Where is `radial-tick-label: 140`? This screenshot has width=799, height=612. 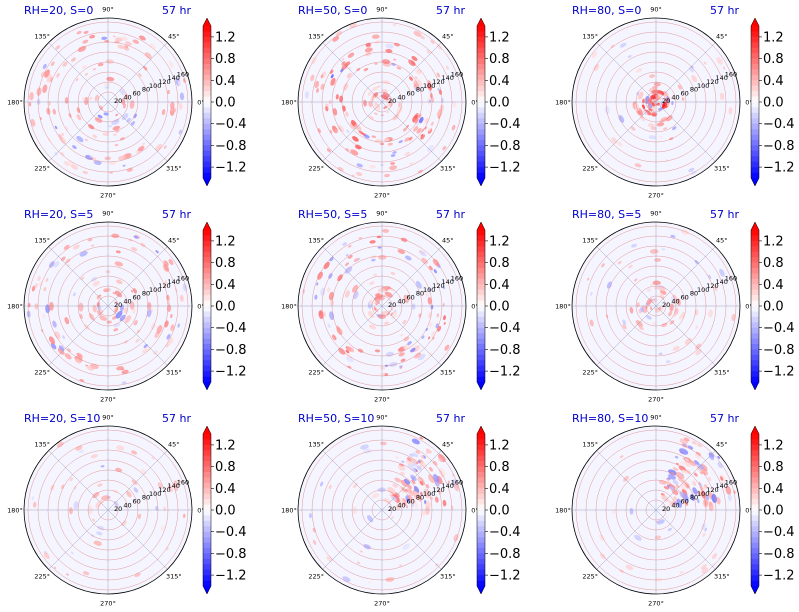 radial-tick-label: 140 is located at coordinates (173, 282).